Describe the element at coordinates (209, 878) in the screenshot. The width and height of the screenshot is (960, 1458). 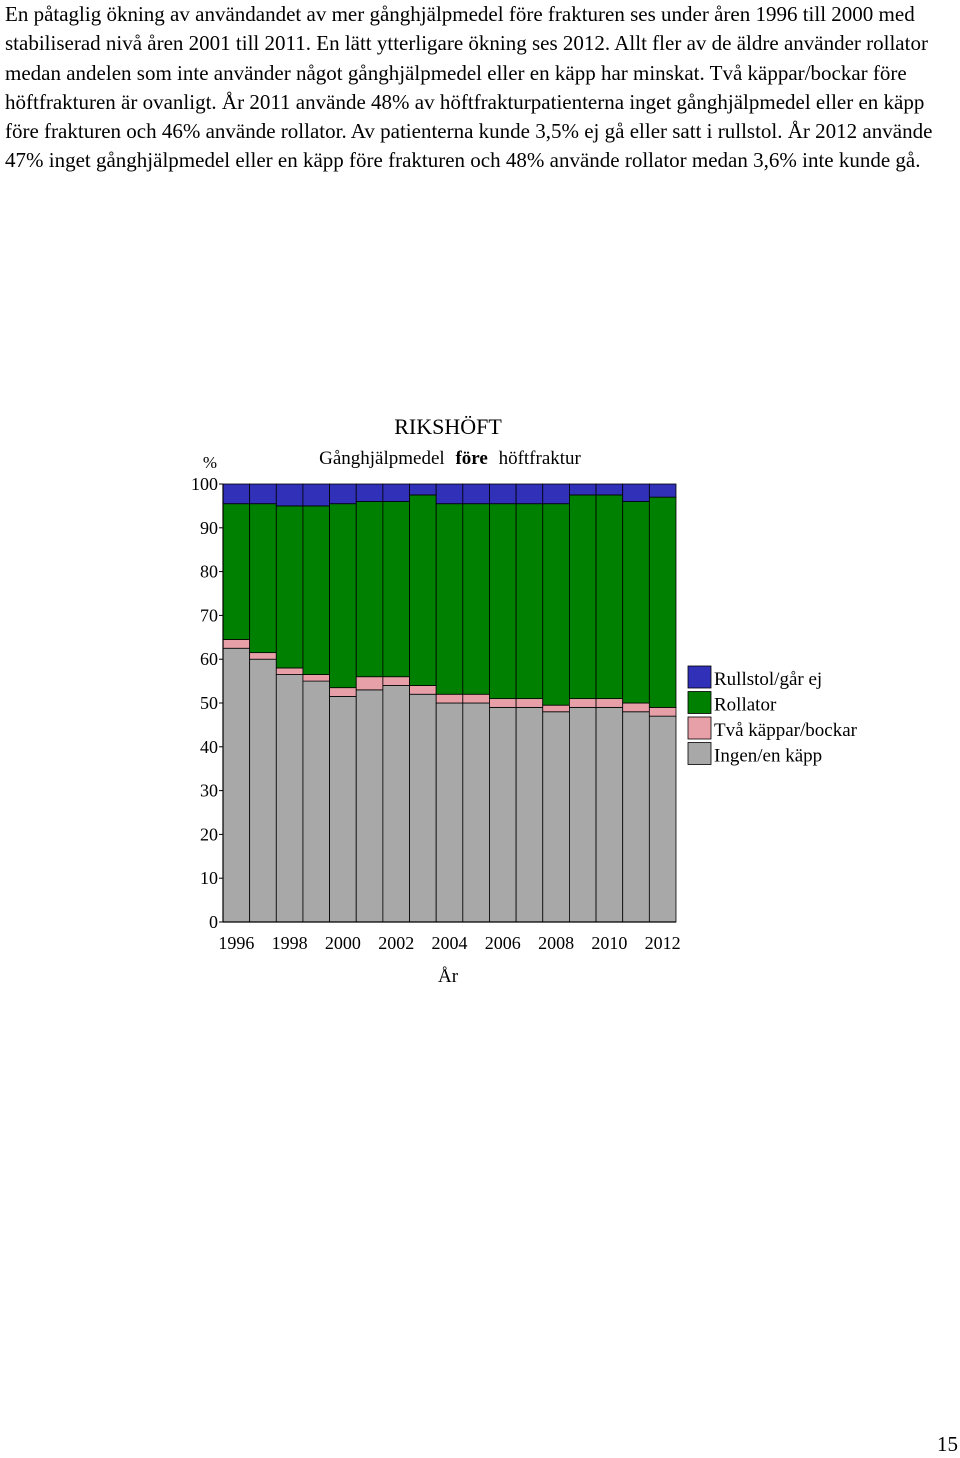
I see `y-tick-label-10: 10` at that location.